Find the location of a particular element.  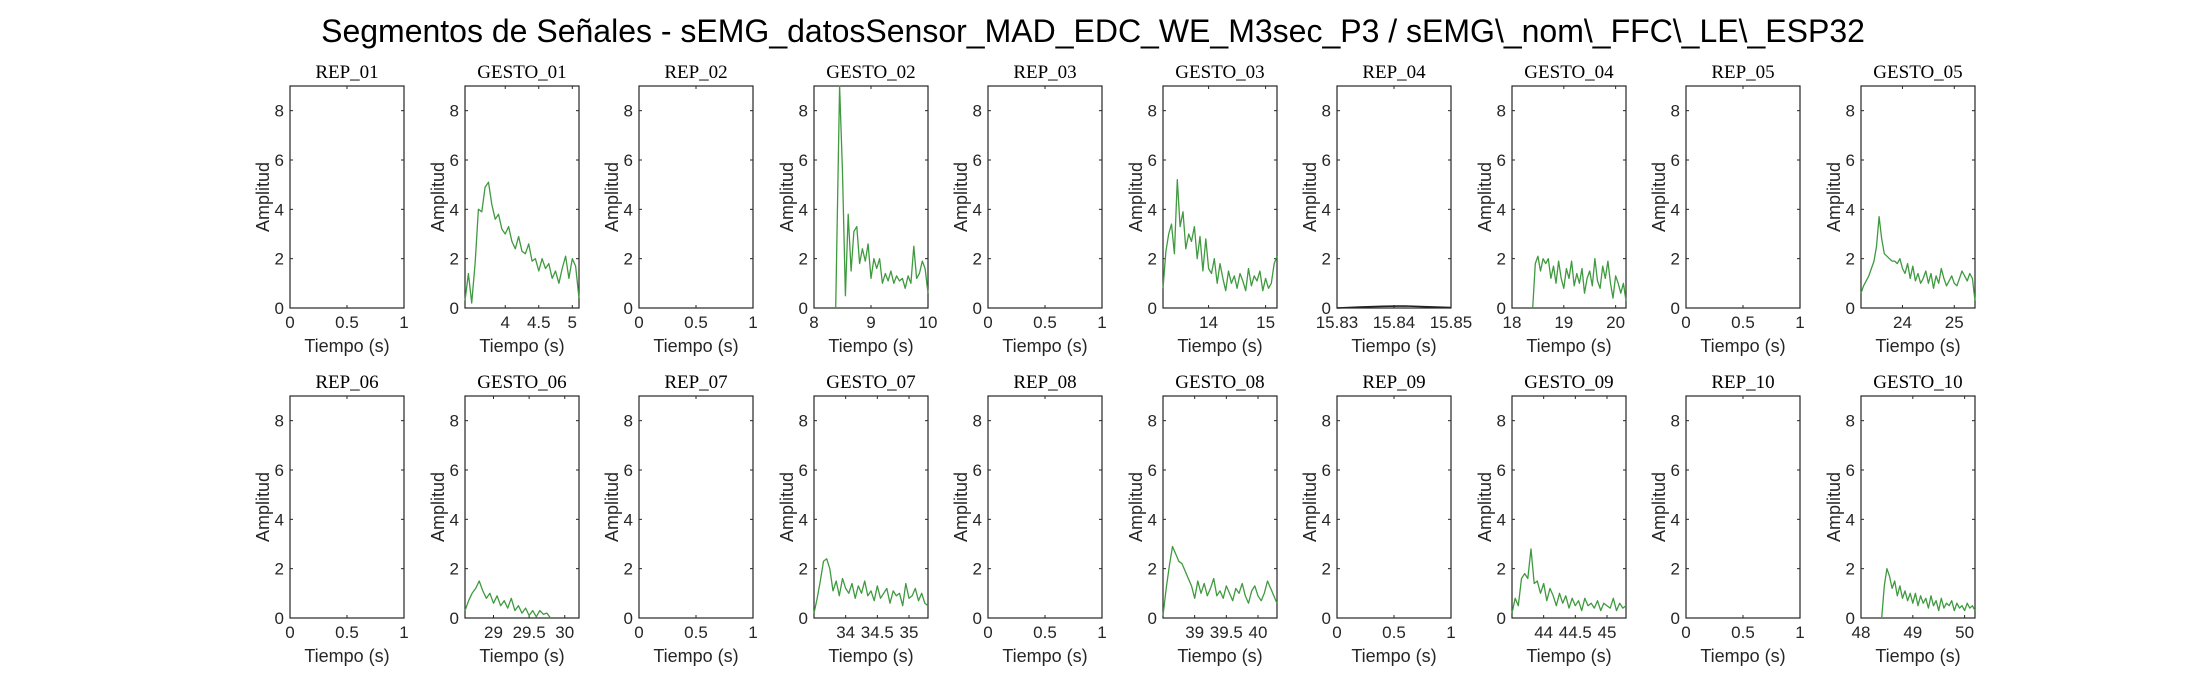

subplot-title: GESTO_02 is located at coordinates (870, 72).